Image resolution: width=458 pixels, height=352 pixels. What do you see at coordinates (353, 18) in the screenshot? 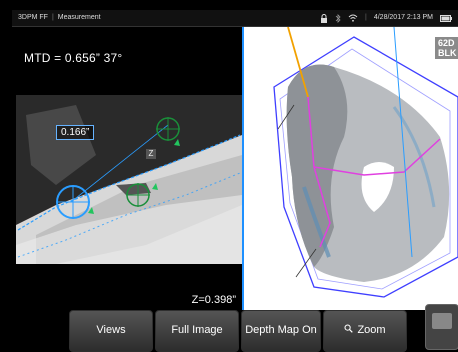
I see `wifi-icon` at bounding box center [353, 18].